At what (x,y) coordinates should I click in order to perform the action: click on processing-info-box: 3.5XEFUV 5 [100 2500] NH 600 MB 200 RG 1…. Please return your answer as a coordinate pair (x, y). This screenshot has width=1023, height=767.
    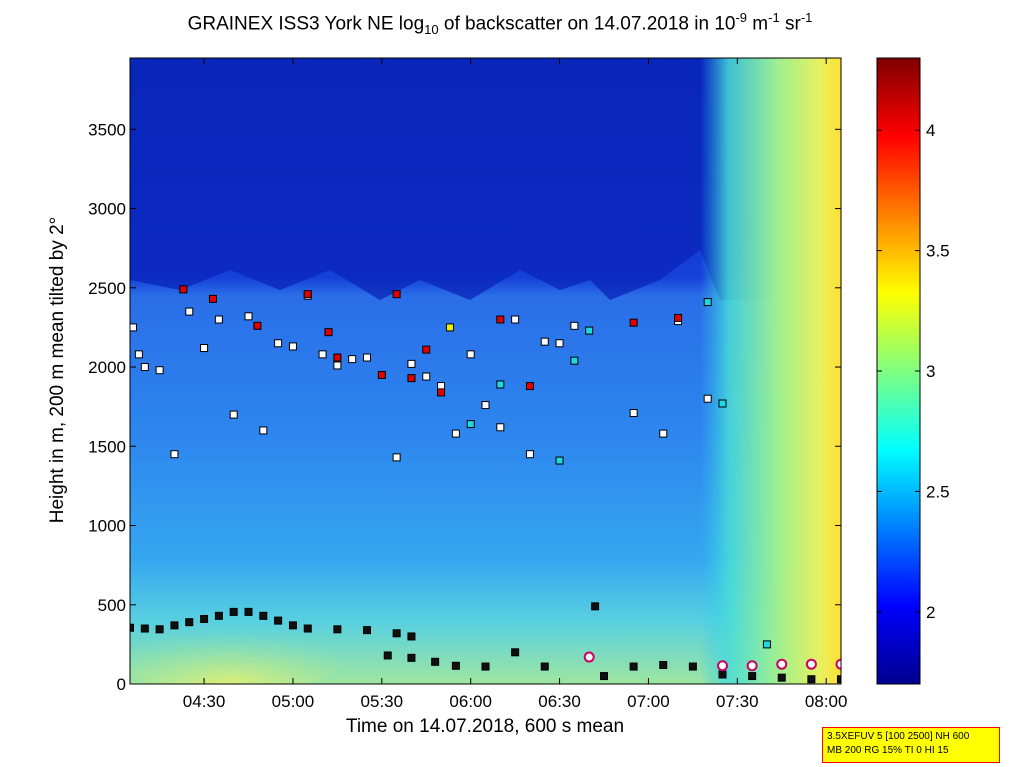
    Looking at the image, I should click on (911, 745).